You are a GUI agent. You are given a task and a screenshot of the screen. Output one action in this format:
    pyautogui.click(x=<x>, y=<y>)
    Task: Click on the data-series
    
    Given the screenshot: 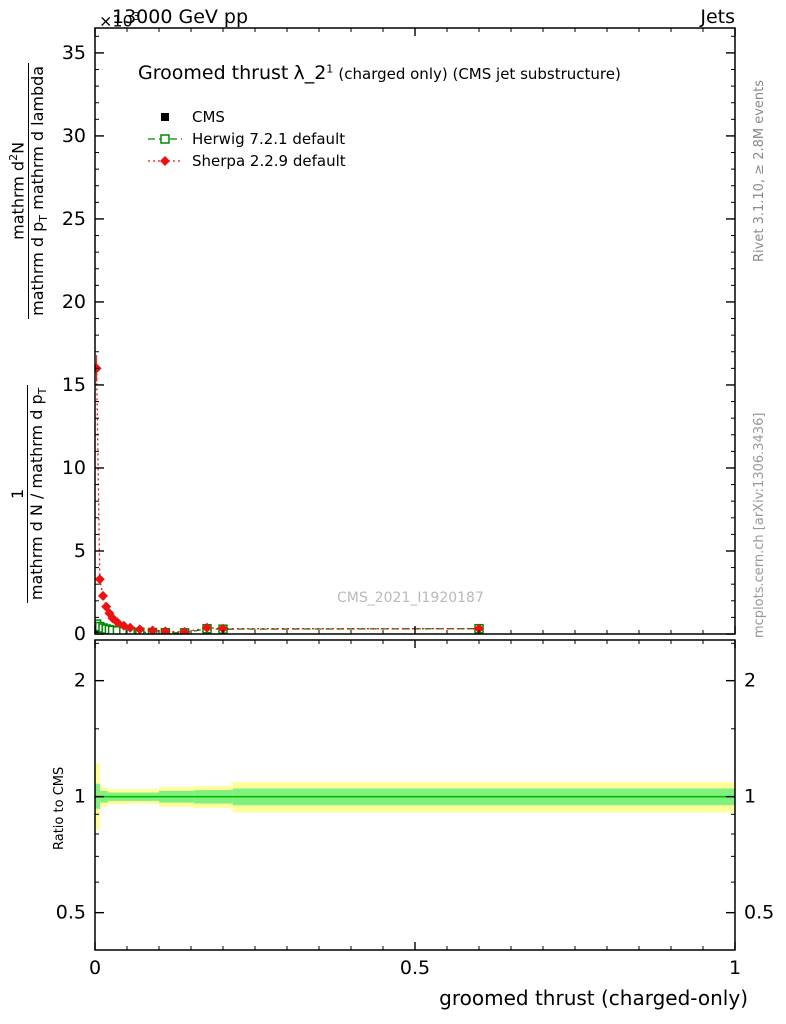 What is the action you would take?
    pyautogui.click(x=289, y=494)
    